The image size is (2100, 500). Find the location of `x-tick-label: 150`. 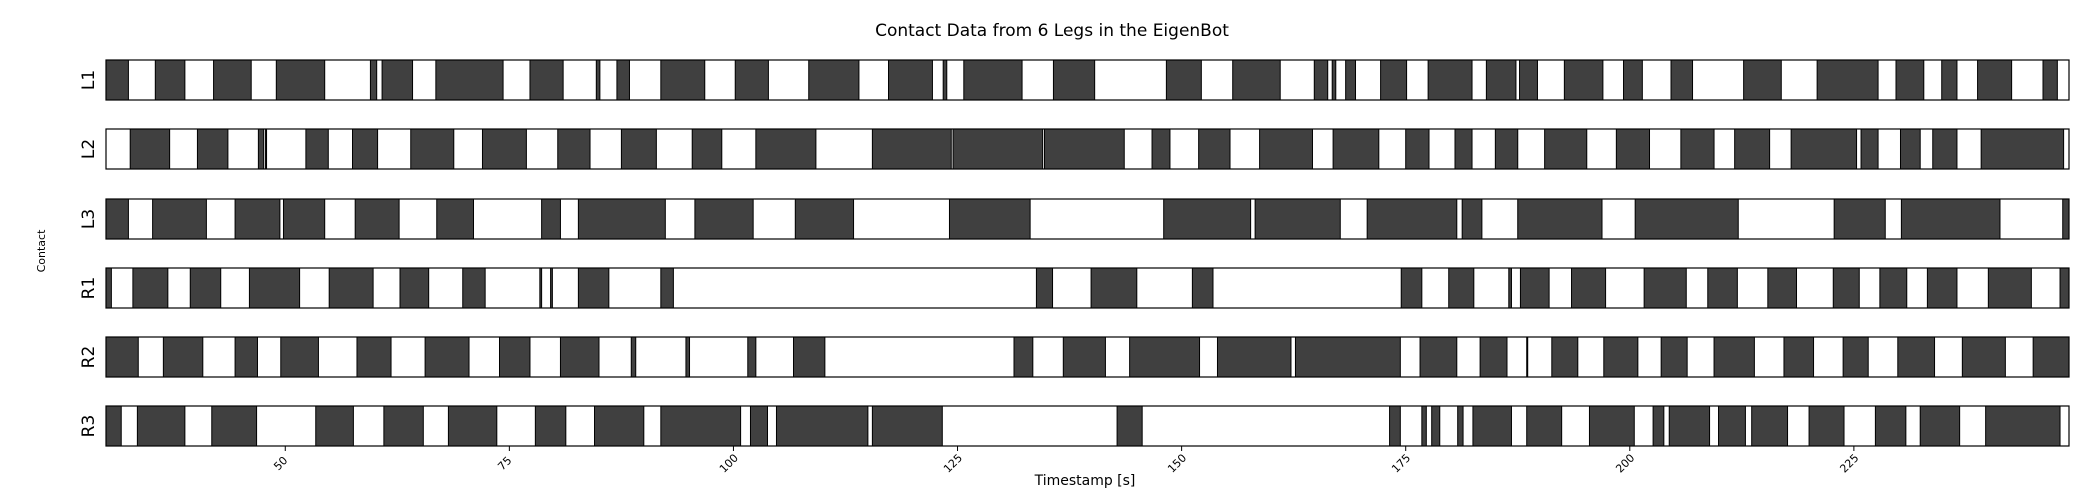

x-tick-label: 150 is located at coordinates (1177, 464).